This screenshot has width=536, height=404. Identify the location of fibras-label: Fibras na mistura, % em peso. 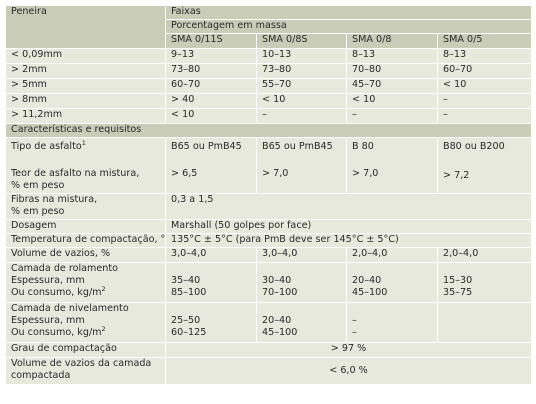
(85, 206).